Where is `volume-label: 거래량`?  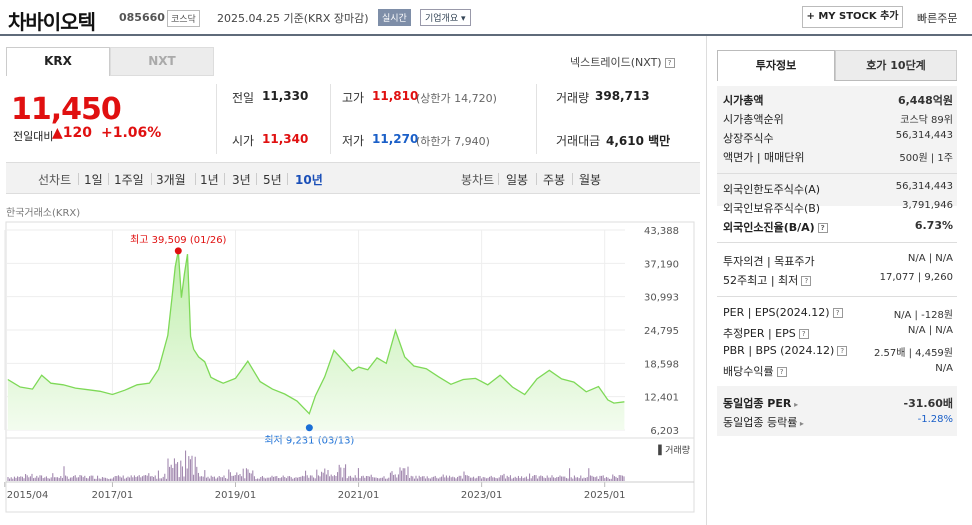 volume-label: 거래량 is located at coordinates (573, 98).